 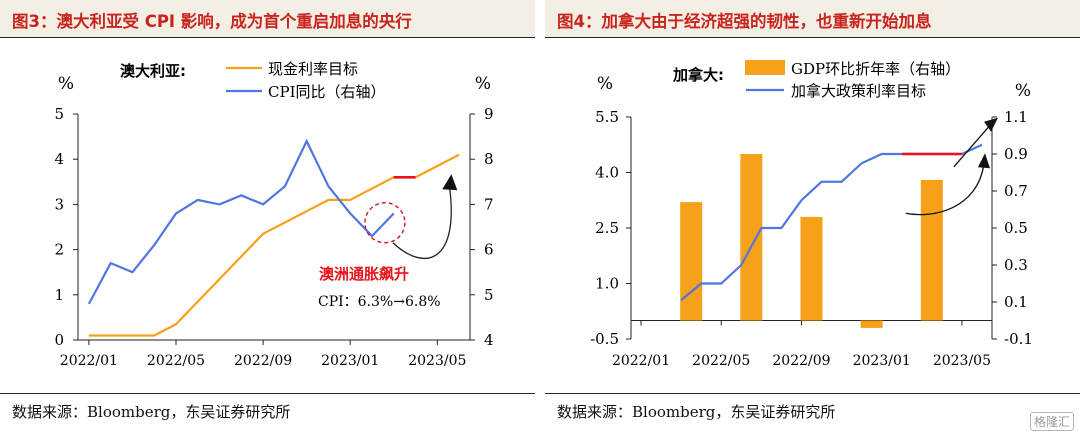 What do you see at coordinates (1051, 421) in the screenshot?
I see `watermark-logo: 格隆汇` at bounding box center [1051, 421].